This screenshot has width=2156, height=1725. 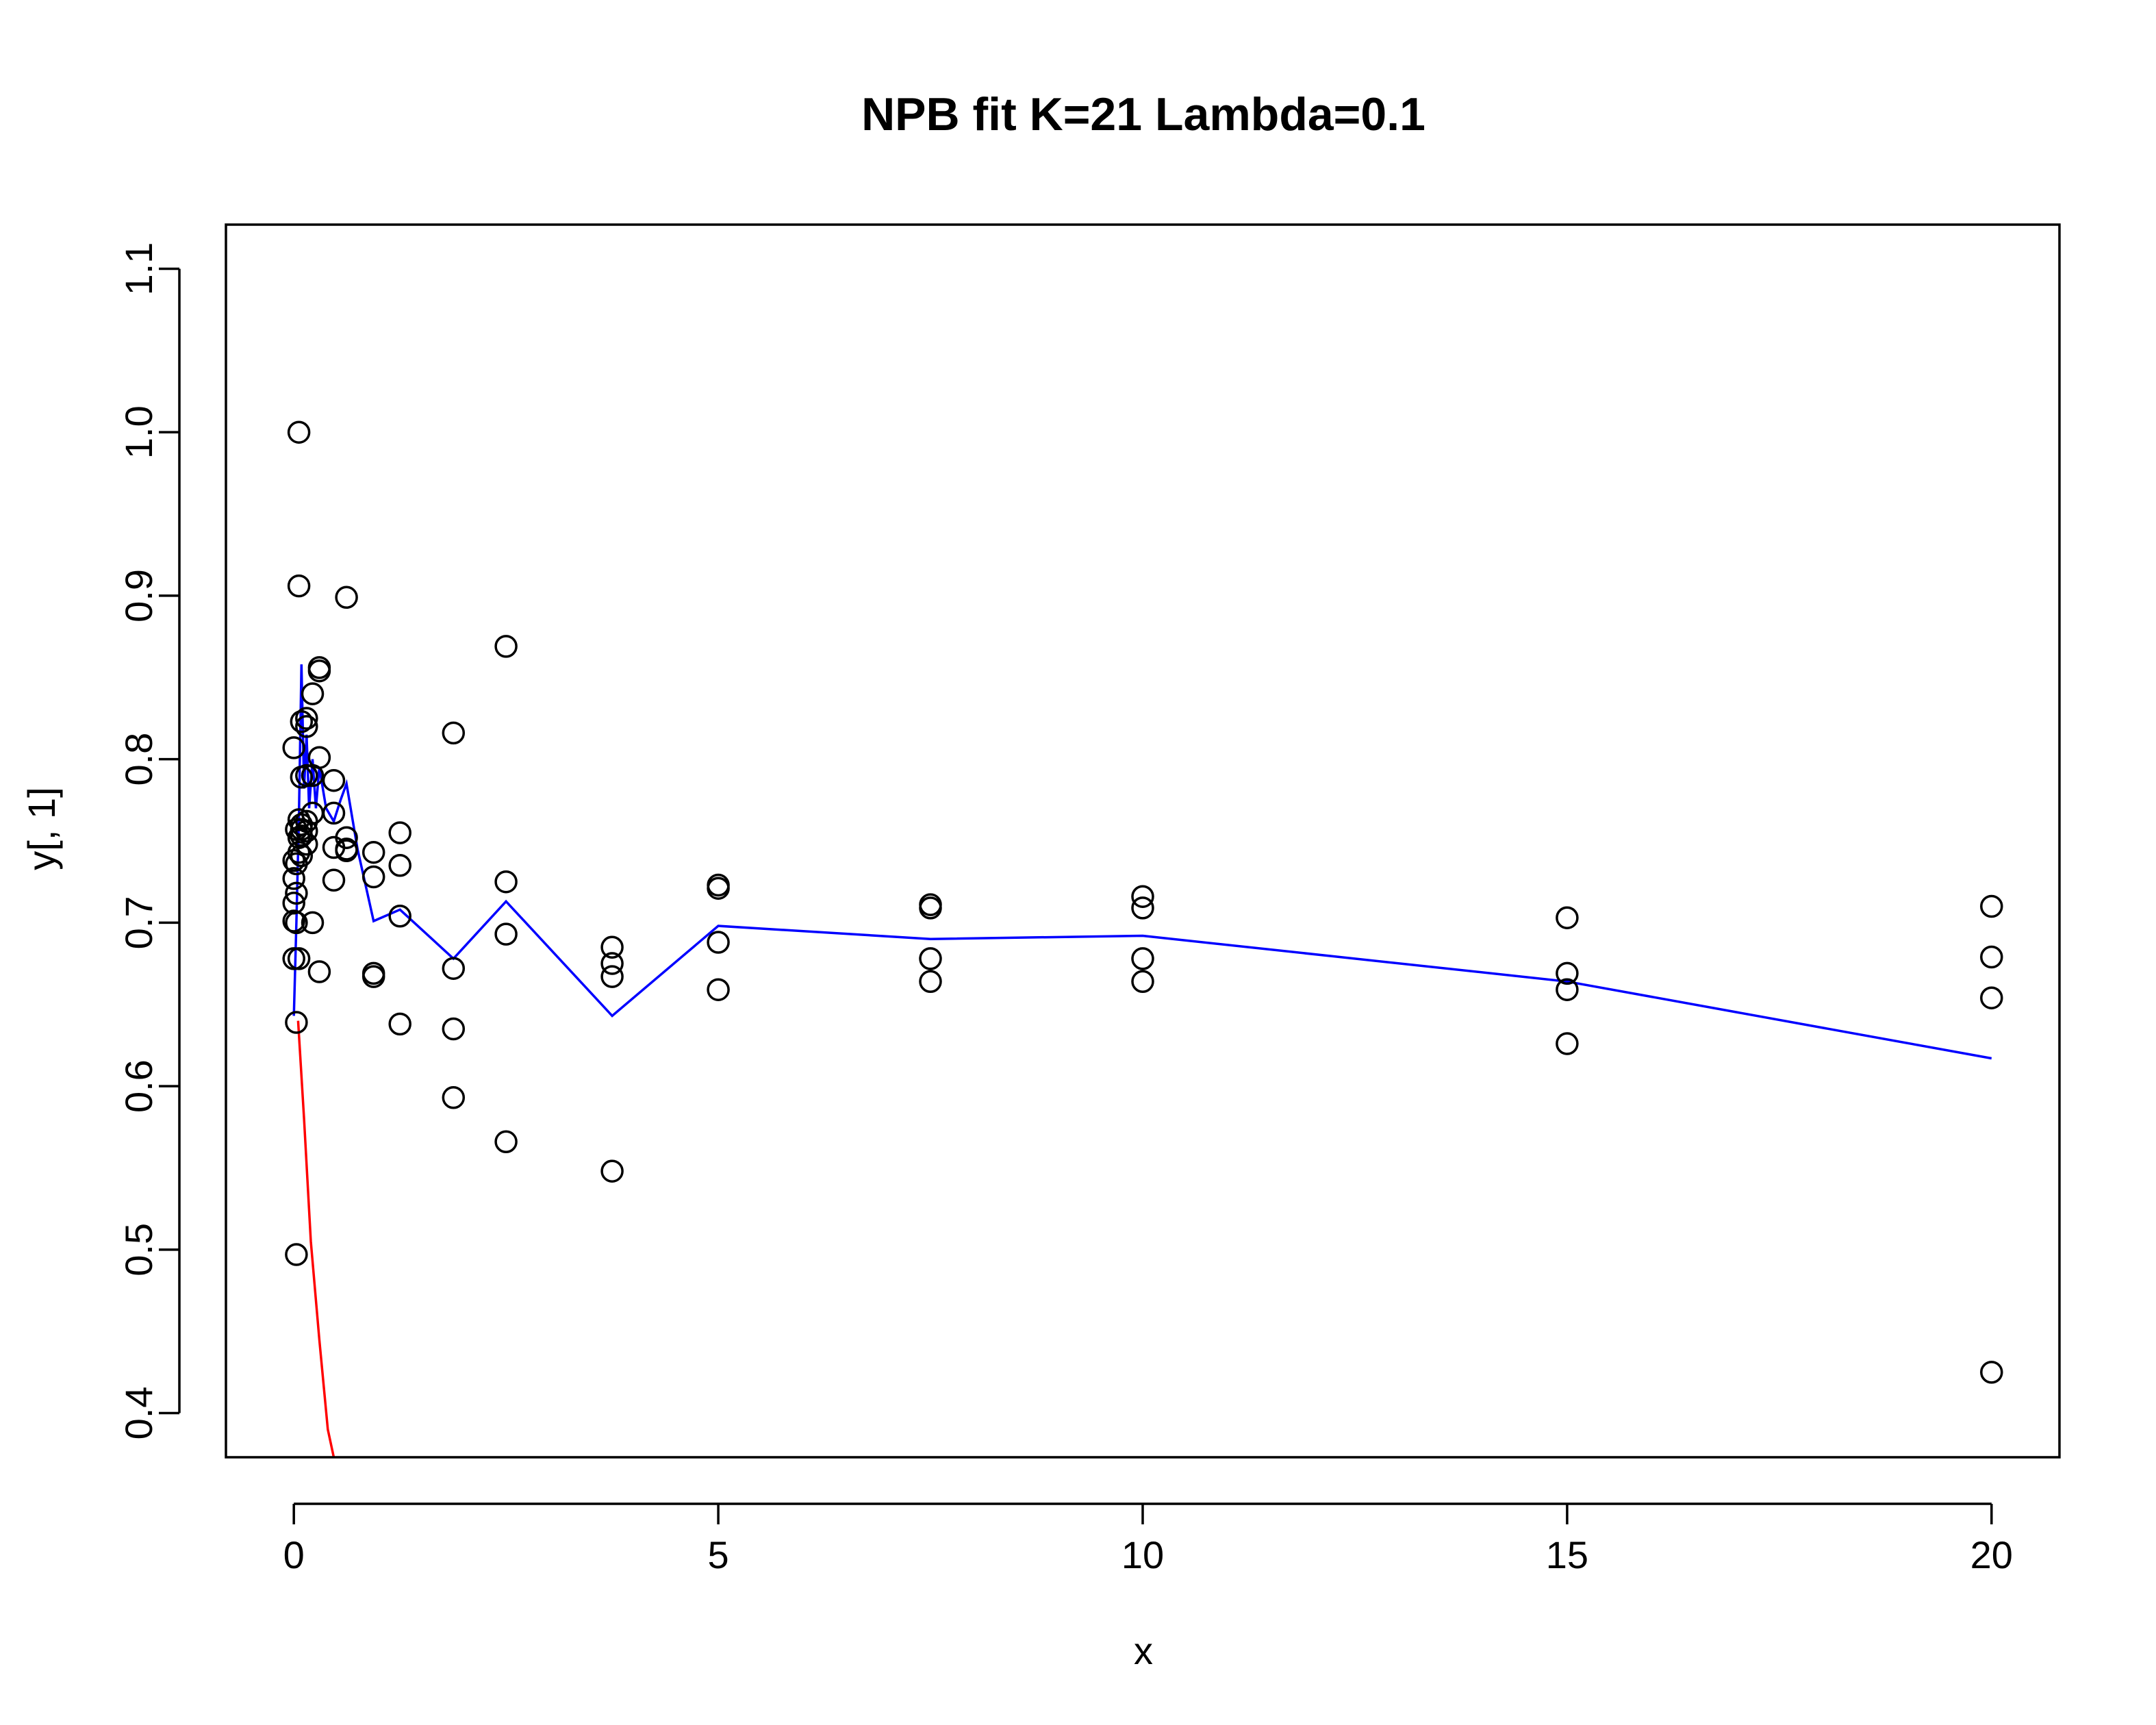 What do you see at coordinates (138, 269) in the screenshot?
I see `y-tick-label: 1.1` at bounding box center [138, 269].